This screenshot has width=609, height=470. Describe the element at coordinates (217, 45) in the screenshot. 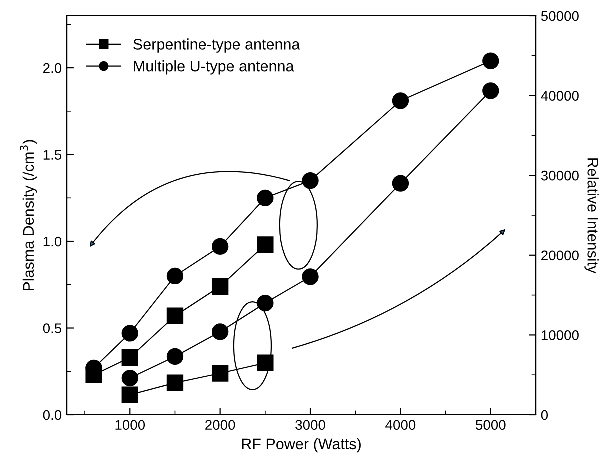

I see `legend-label: Serpentine-type antenna` at that location.